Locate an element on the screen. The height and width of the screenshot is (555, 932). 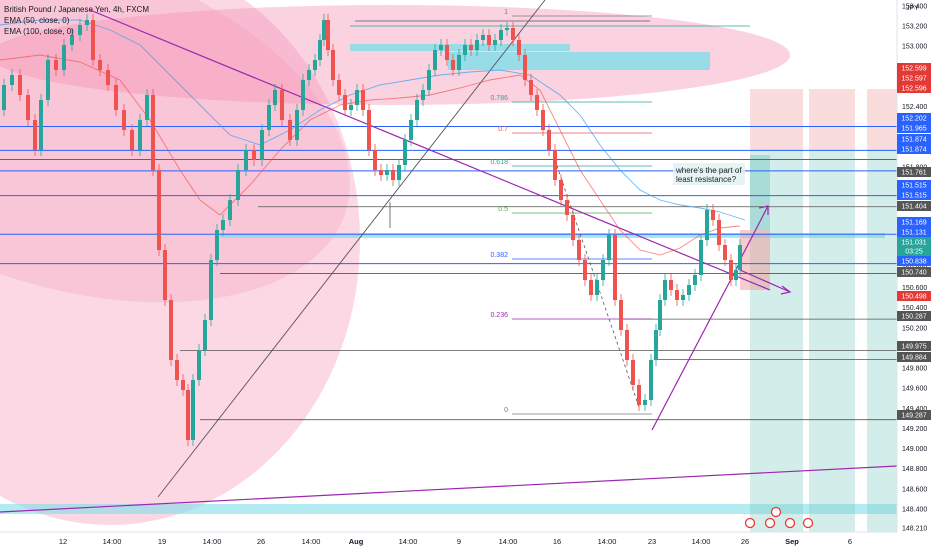
price-tick-label: 153.000 is located at coordinates (914, 47).